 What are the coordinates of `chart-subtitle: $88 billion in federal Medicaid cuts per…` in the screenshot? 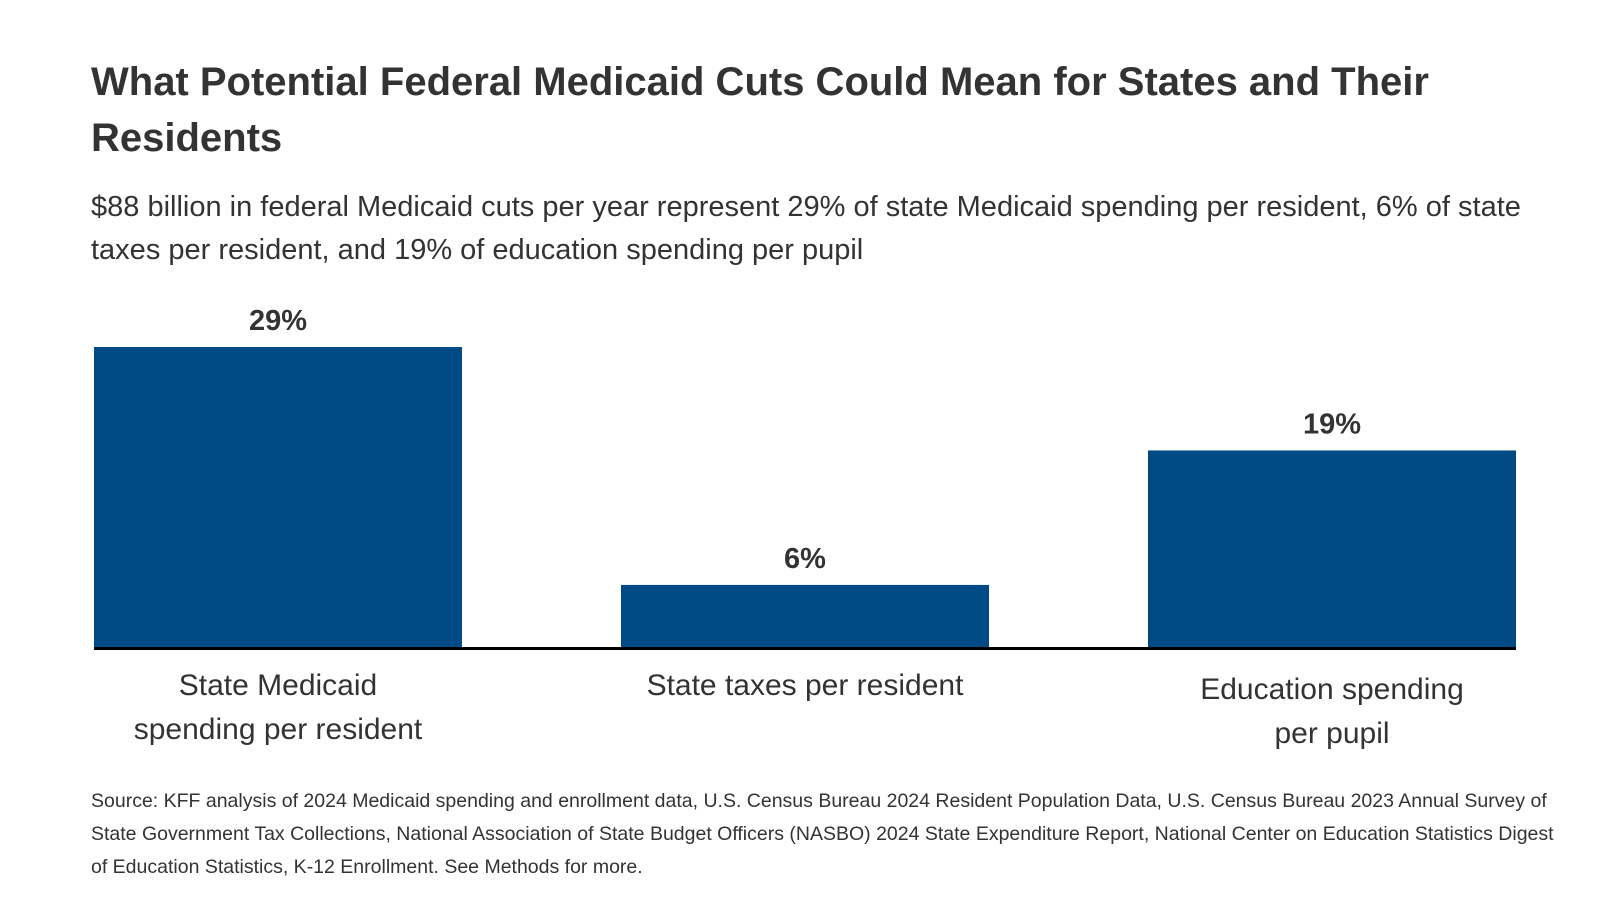 It's located at (806, 228).